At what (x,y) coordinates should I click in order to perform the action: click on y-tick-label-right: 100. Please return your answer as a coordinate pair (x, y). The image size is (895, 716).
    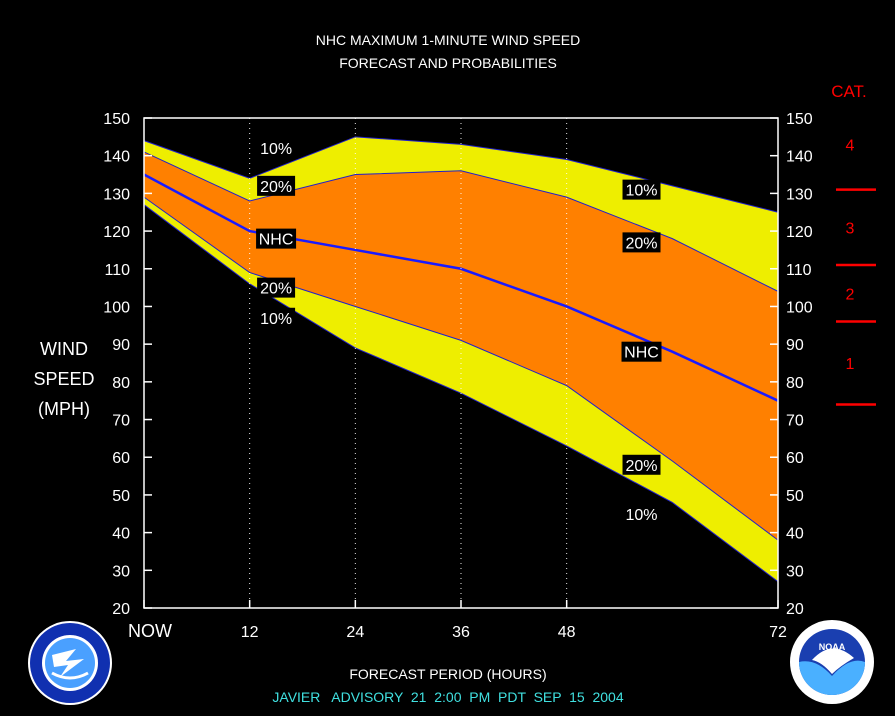
    Looking at the image, I should click on (799, 307).